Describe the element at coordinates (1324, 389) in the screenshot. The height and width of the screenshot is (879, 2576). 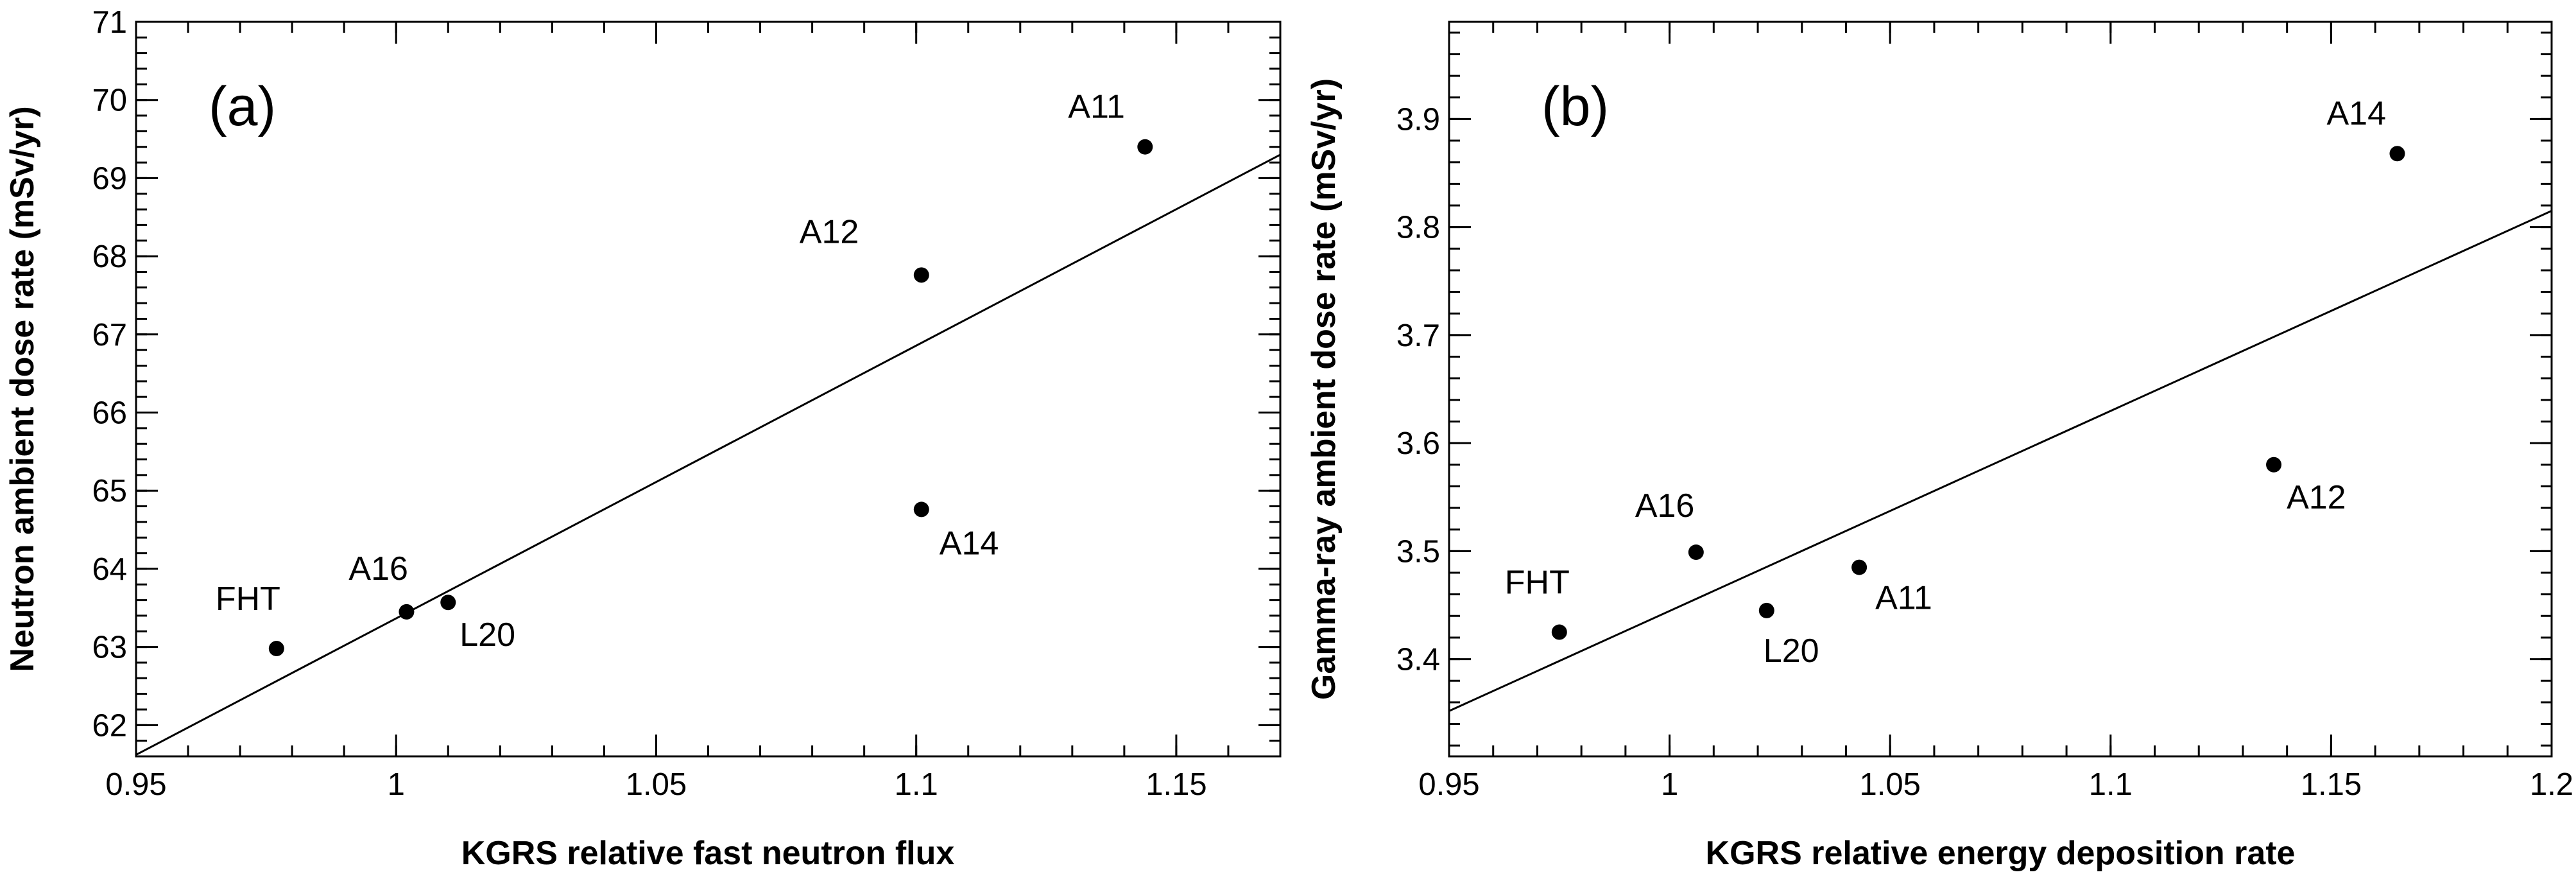
I see `y-axis-title-b: Gamma-ray ambient dose rate (mSv/yr)` at that location.